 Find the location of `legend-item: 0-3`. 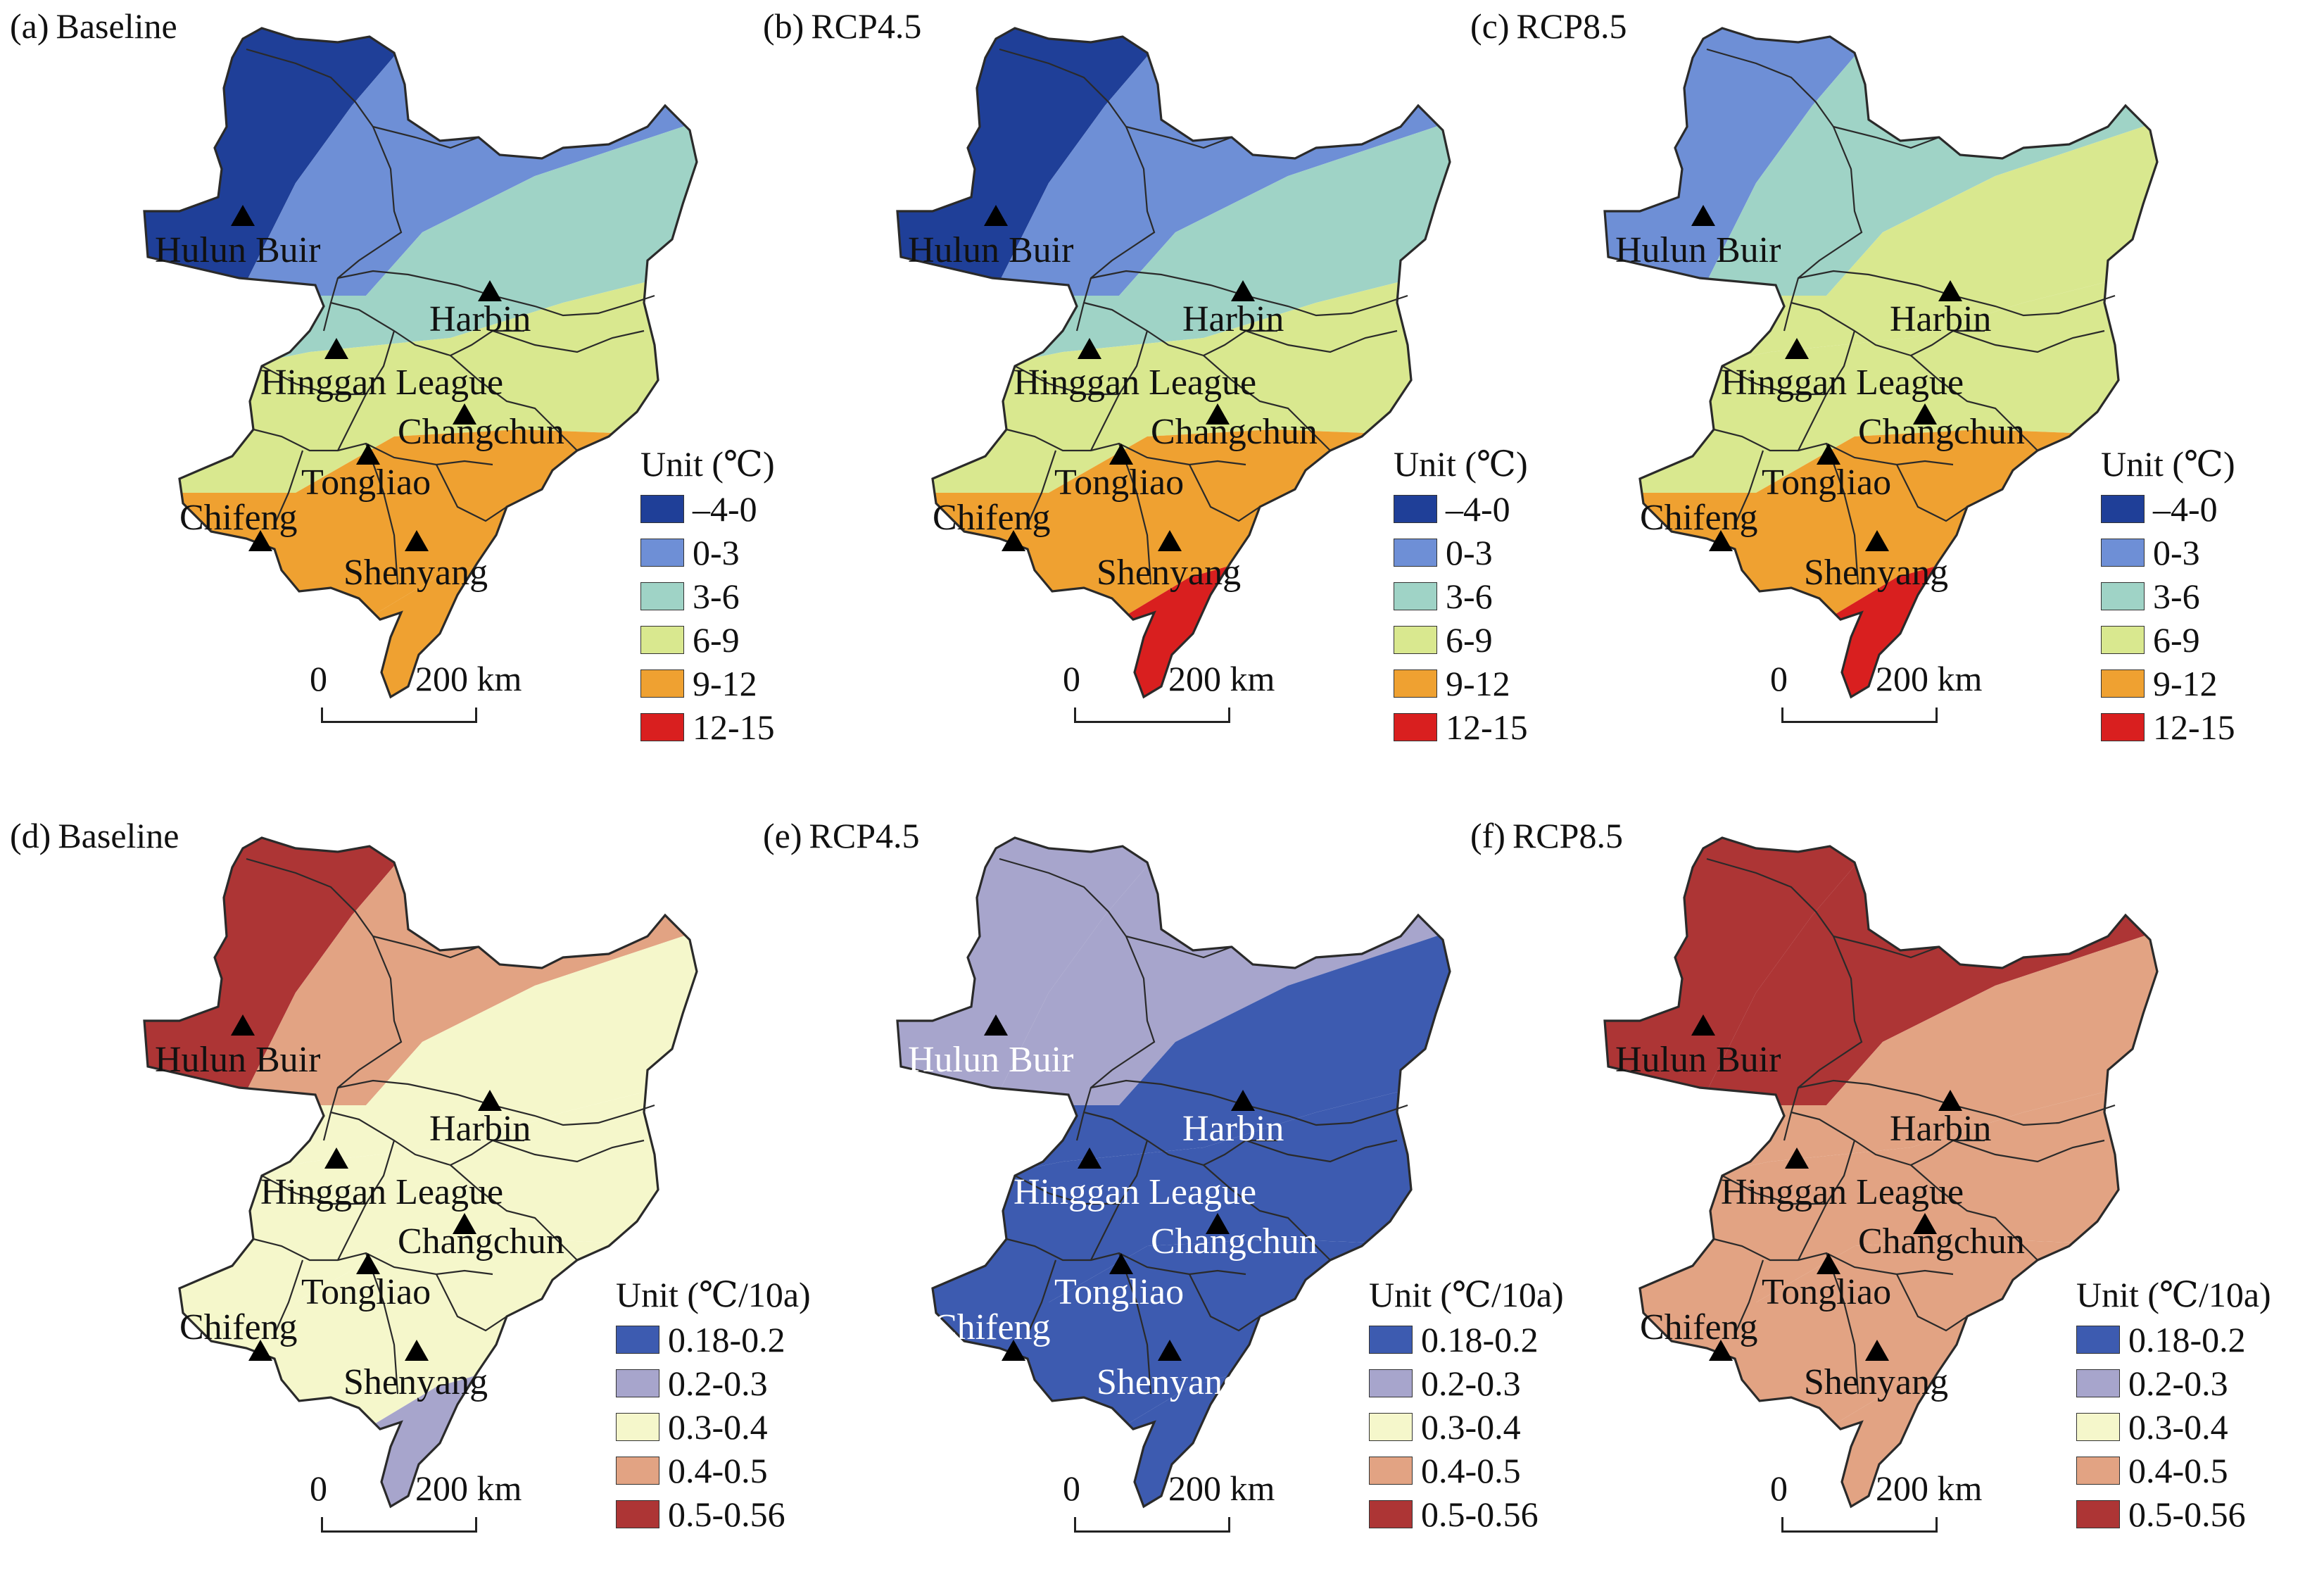

legend-item: 0-3 is located at coordinates (2168, 552).